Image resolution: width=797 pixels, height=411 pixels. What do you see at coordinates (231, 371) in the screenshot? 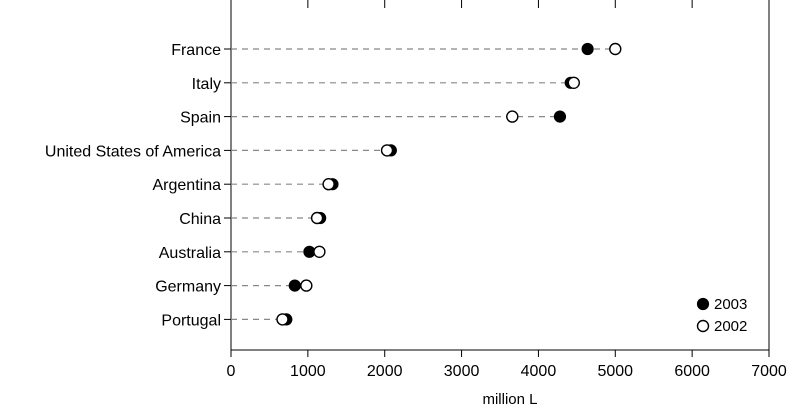
I see `x-tick-label: 0` at bounding box center [231, 371].